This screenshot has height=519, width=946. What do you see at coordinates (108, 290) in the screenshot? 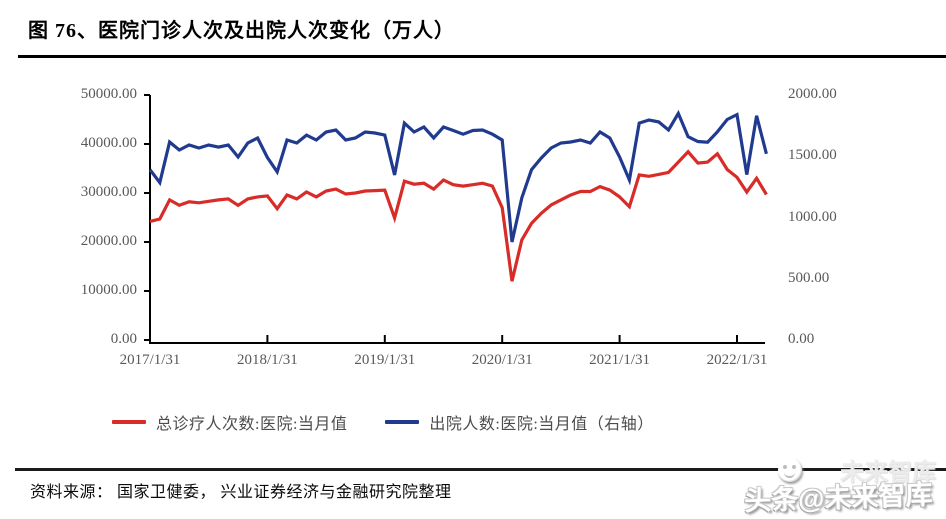
I see `y-left-tick-label: 10000.00` at bounding box center [108, 290].